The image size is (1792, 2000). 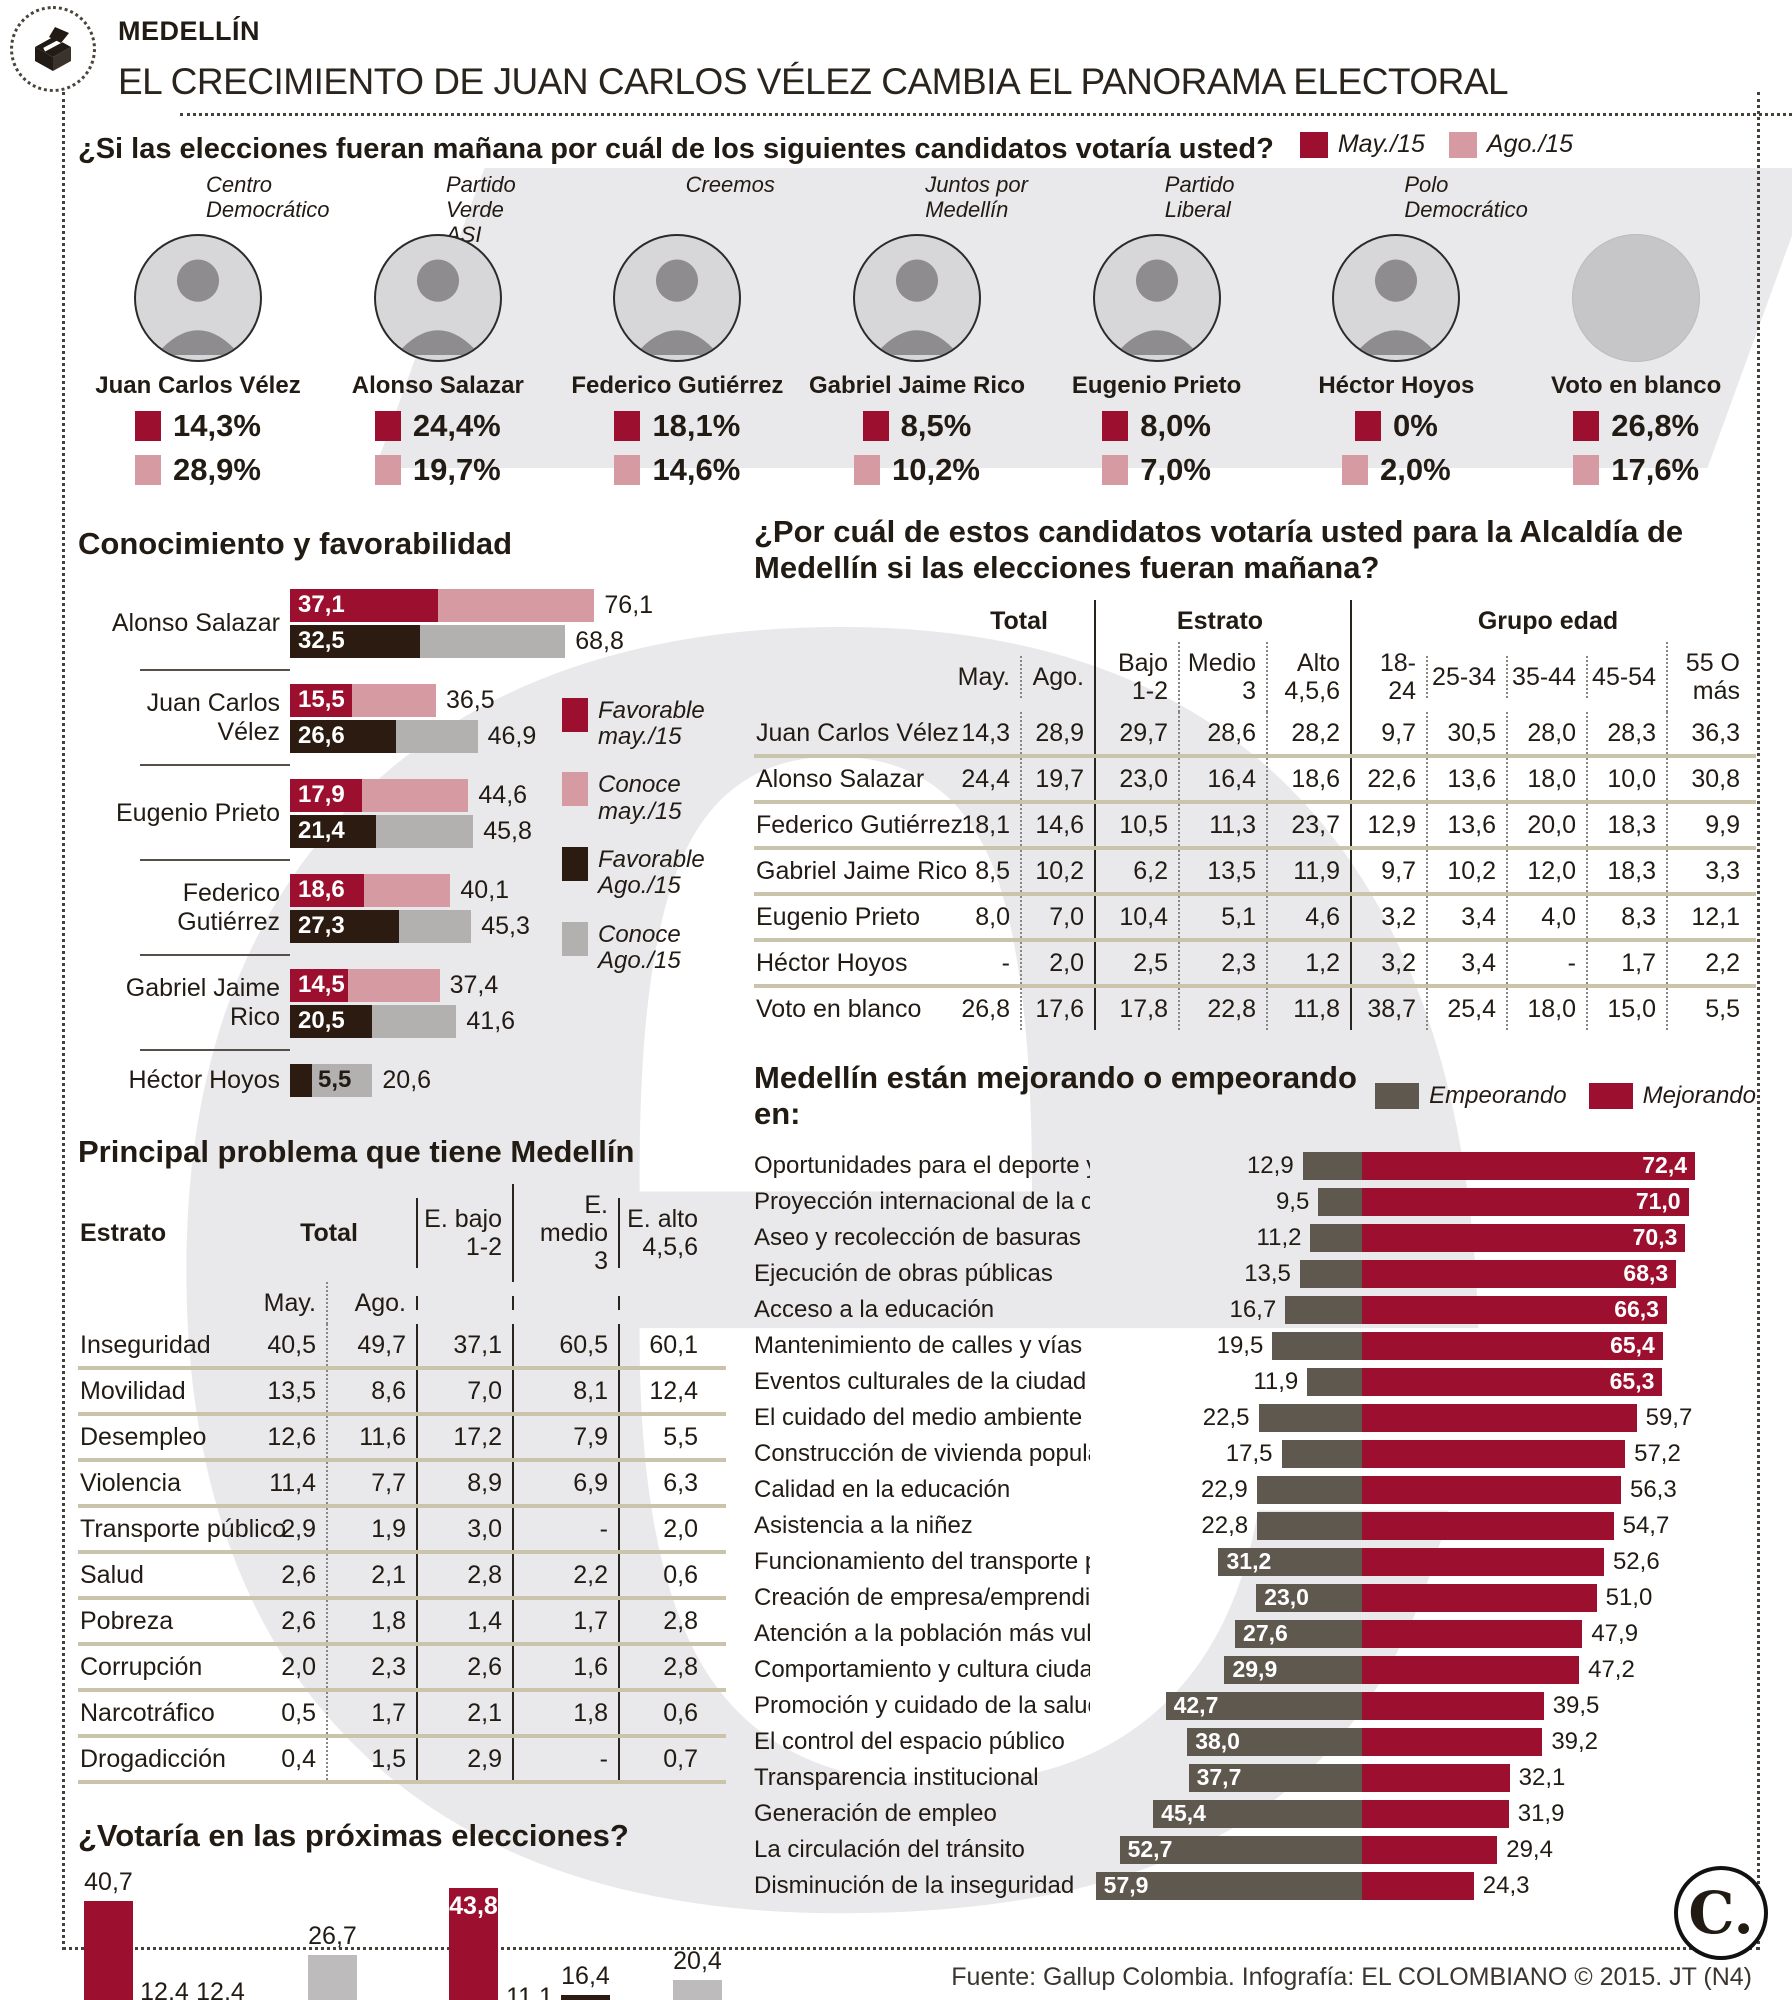 I want to click on table-cell: 2,2, so click(x=1708, y=962).